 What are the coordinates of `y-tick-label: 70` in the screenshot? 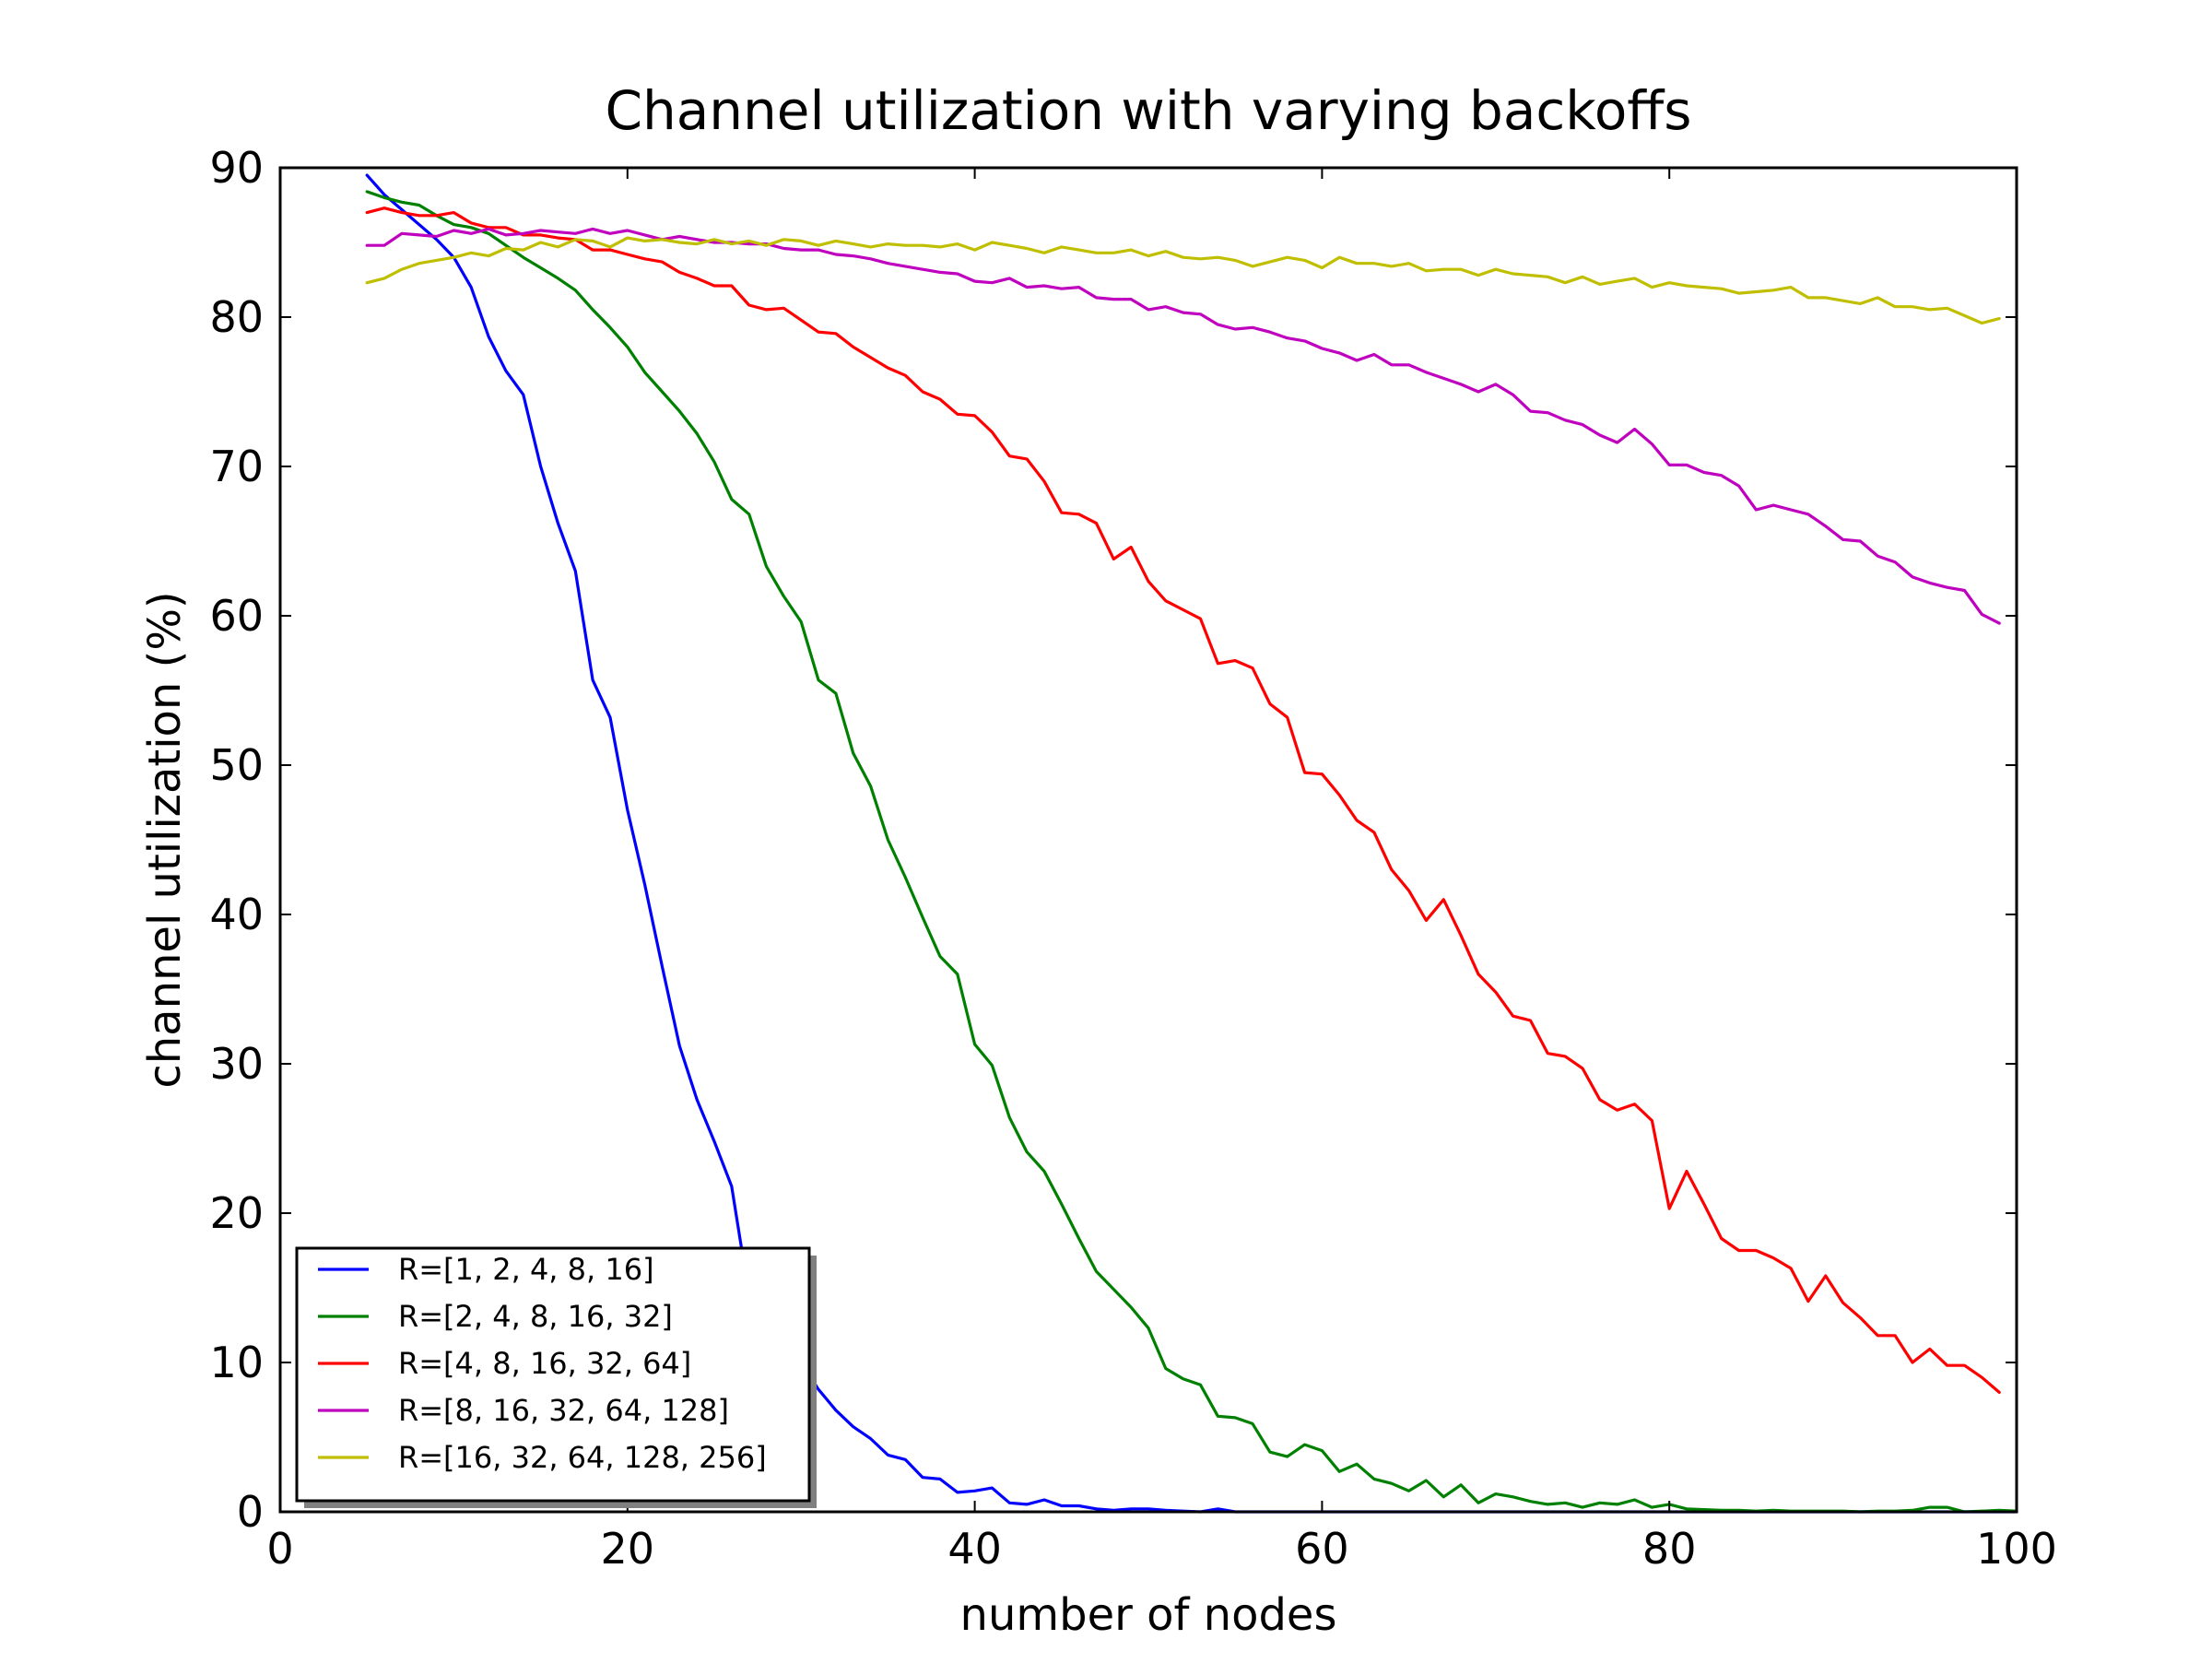 It's located at (236, 466).